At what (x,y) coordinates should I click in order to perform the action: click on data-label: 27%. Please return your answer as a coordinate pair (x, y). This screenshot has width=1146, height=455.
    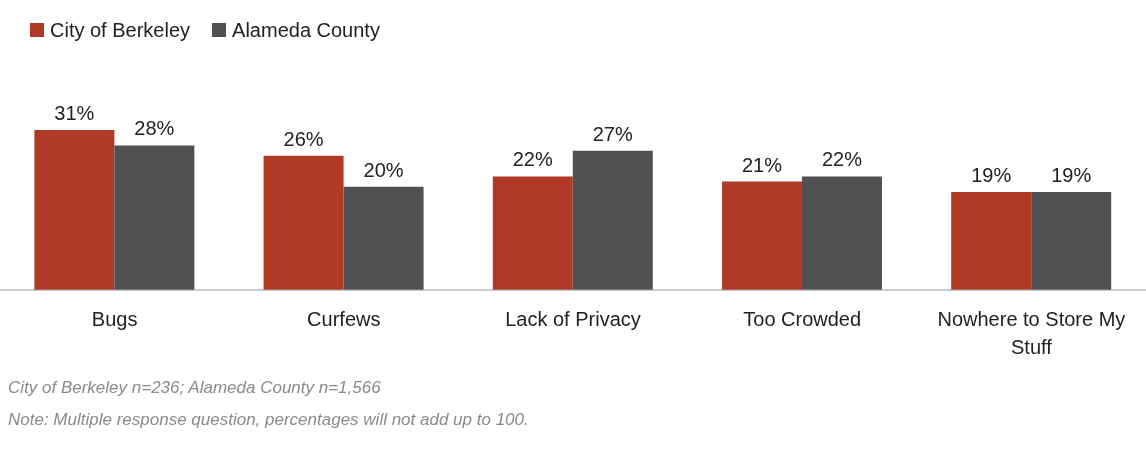
    Looking at the image, I should click on (613, 133).